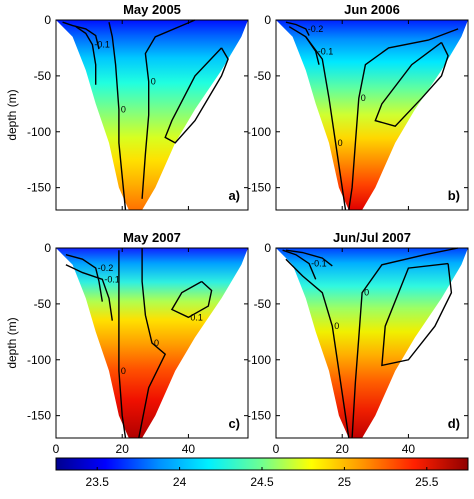 The height and width of the screenshot is (499, 474). I want to click on panel-letter: c), so click(234, 423).